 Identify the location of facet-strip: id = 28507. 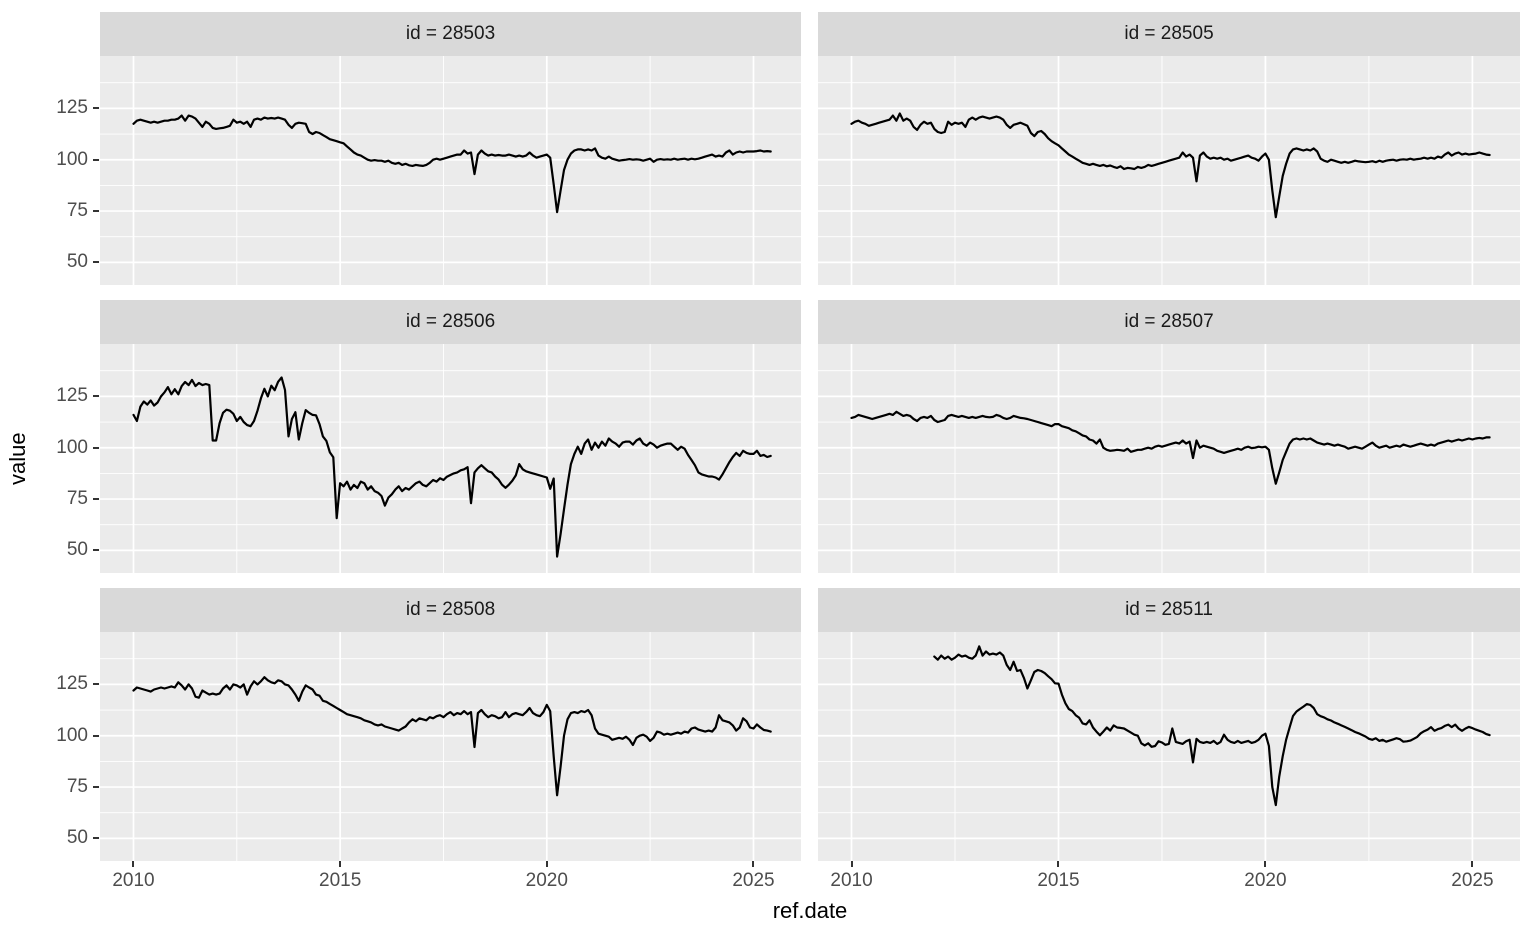
(1169, 322).